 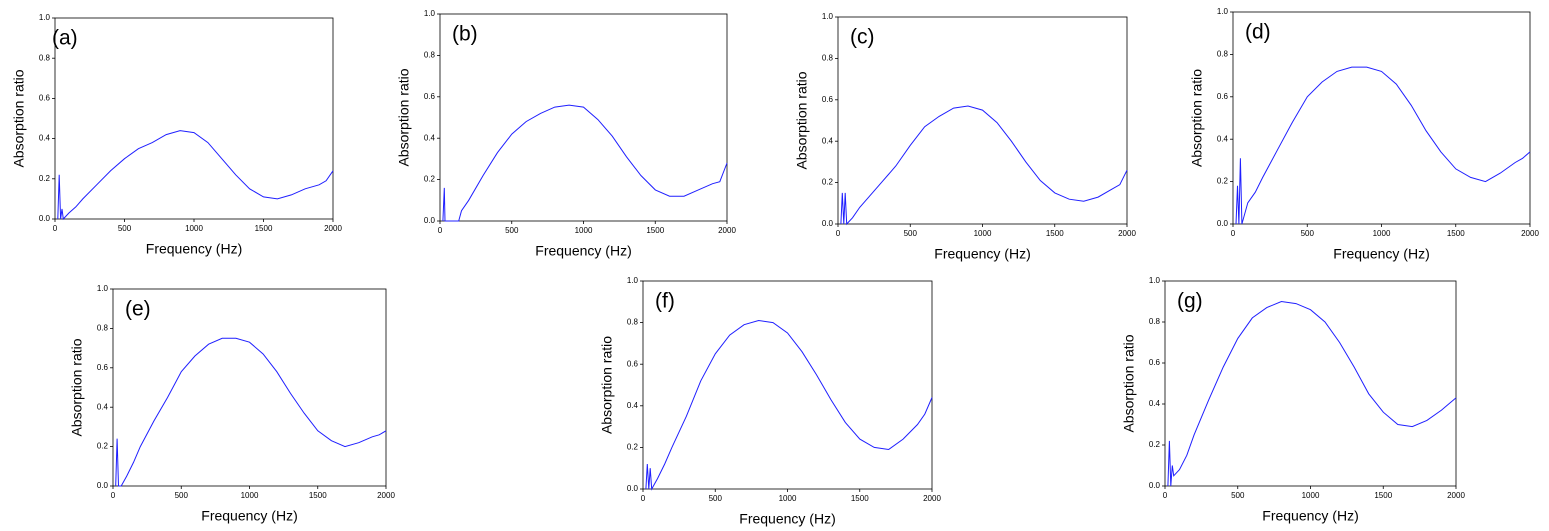 What do you see at coordinates (665, 301) in the screenshot?
I see `panel-label: (f)` at bounding box center [665, 301].